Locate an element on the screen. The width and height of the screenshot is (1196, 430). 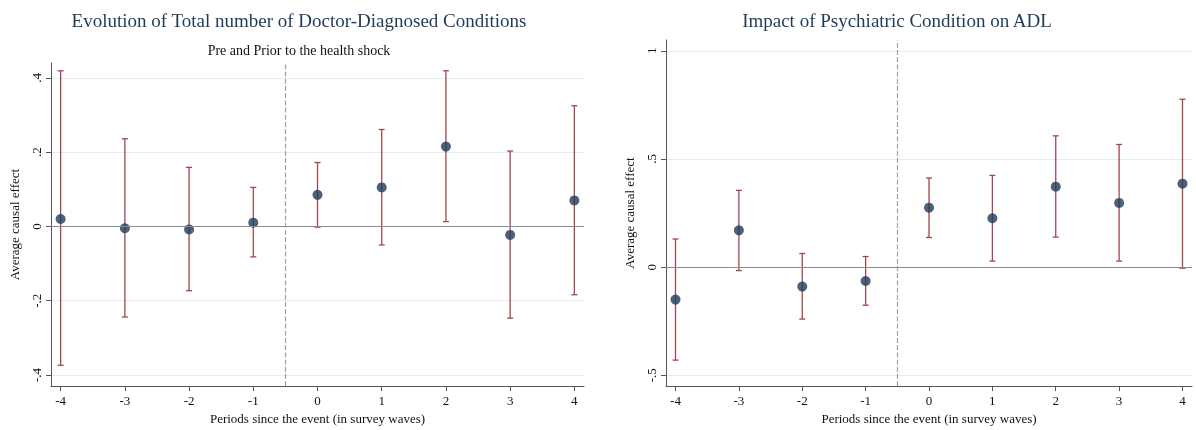
chart-subtitle: Pre and Prior to the health shock is located at coordinates (299, 50).